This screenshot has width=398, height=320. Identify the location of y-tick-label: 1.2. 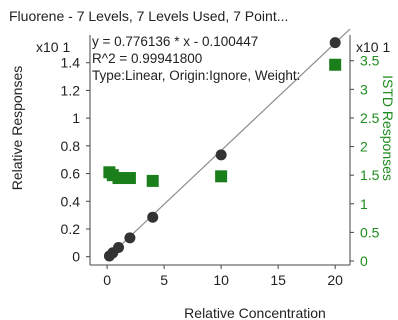
(71, 90).